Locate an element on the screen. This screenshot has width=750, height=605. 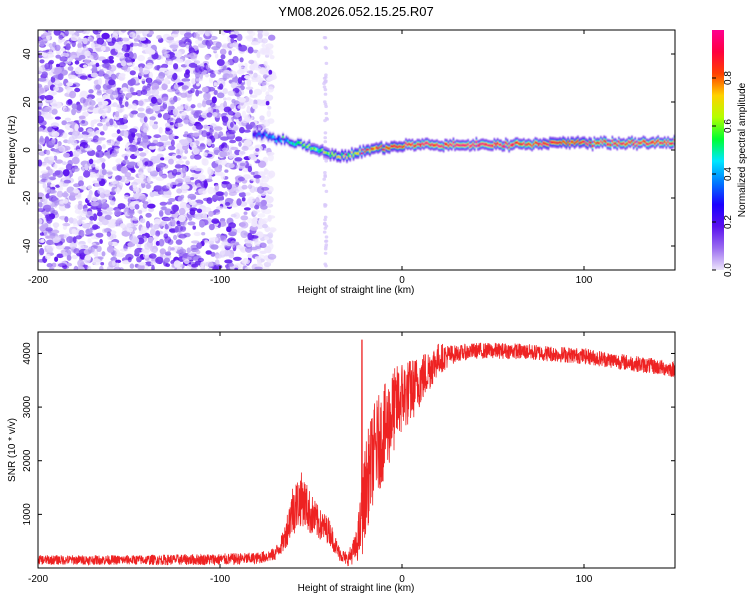
snr-ytick-label: 2000 is located at coordinates (27, 460).